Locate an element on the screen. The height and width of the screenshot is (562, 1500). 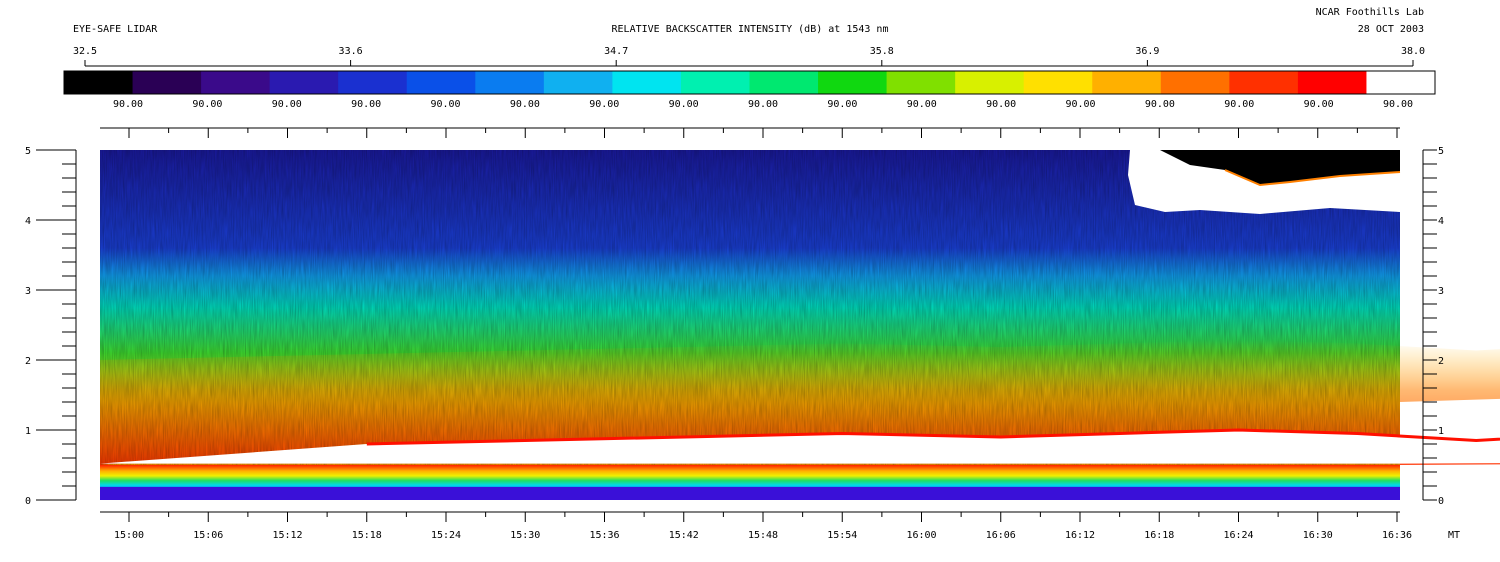
x-tick-label: 15:30 is located at coordinates (525, 535).